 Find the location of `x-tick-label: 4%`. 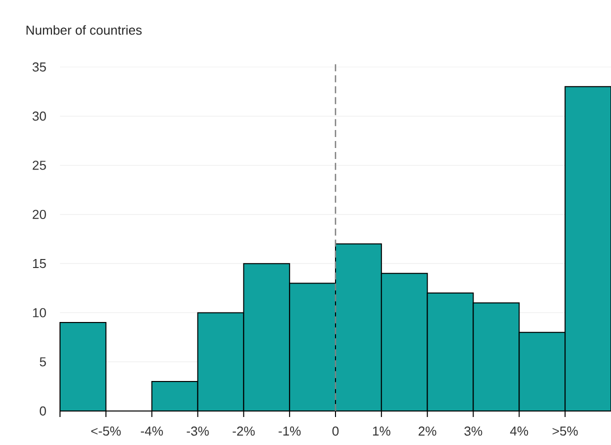

x-tick-label: 4% is located at coordinates (519, 431).